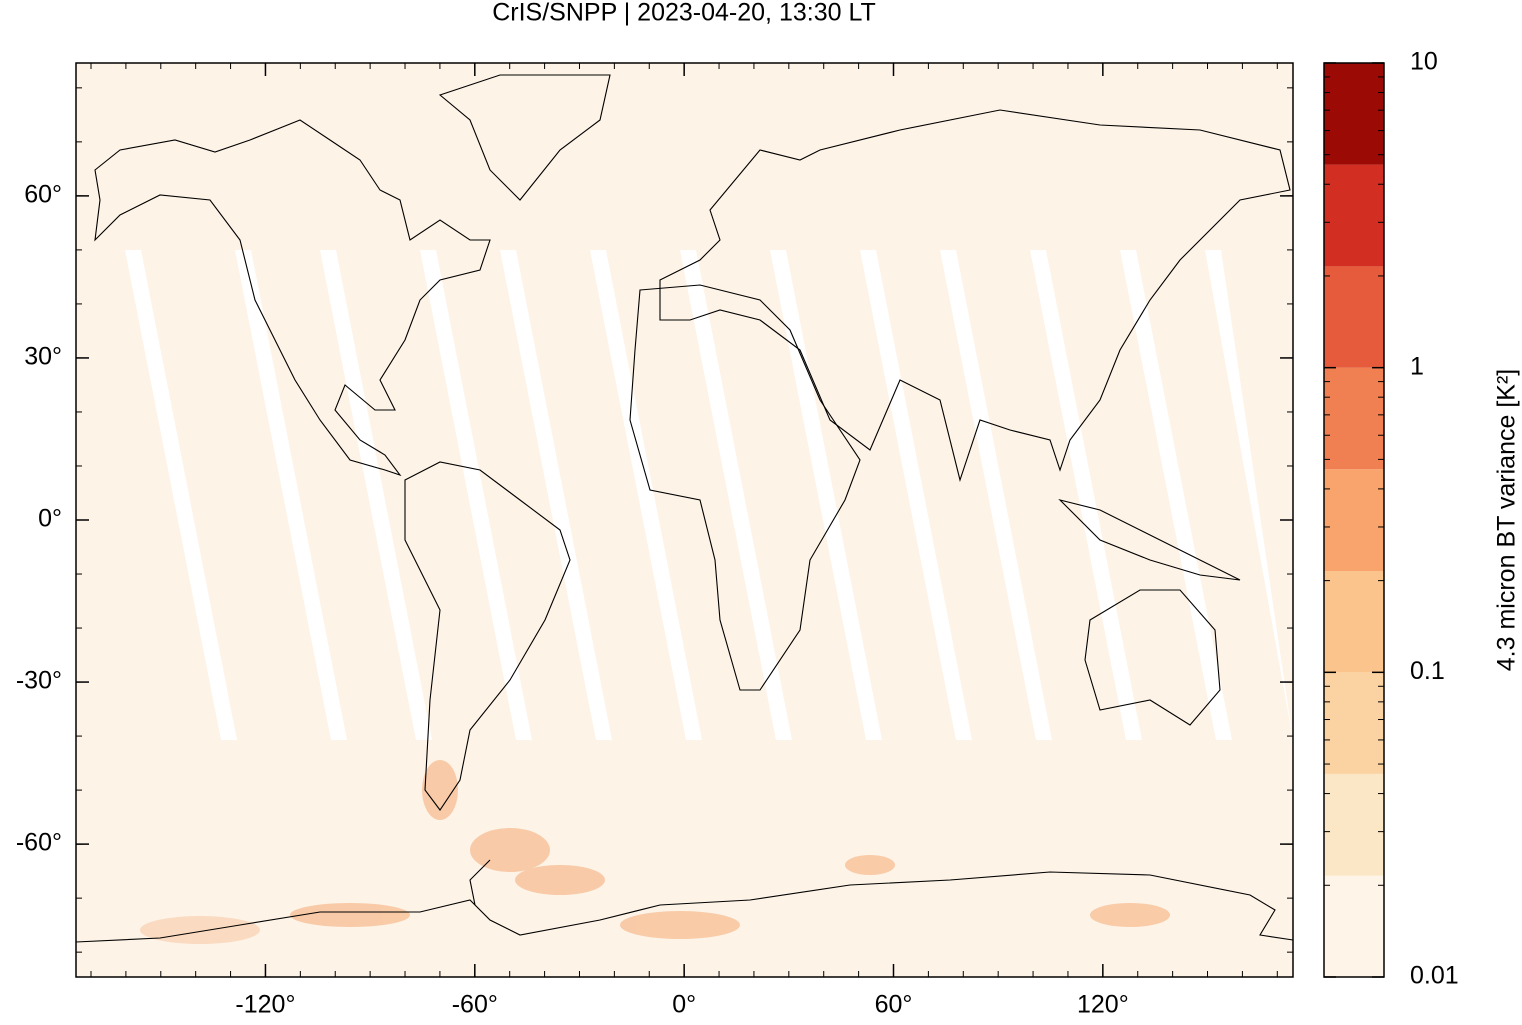 Image resolution: width=1522 pixels, height=1025 pixels. What do you see at coordinates (1434, 976) in the screenshot?
I see `colorbar-tick-label: 0.01` at bounding box center [1434, 976].